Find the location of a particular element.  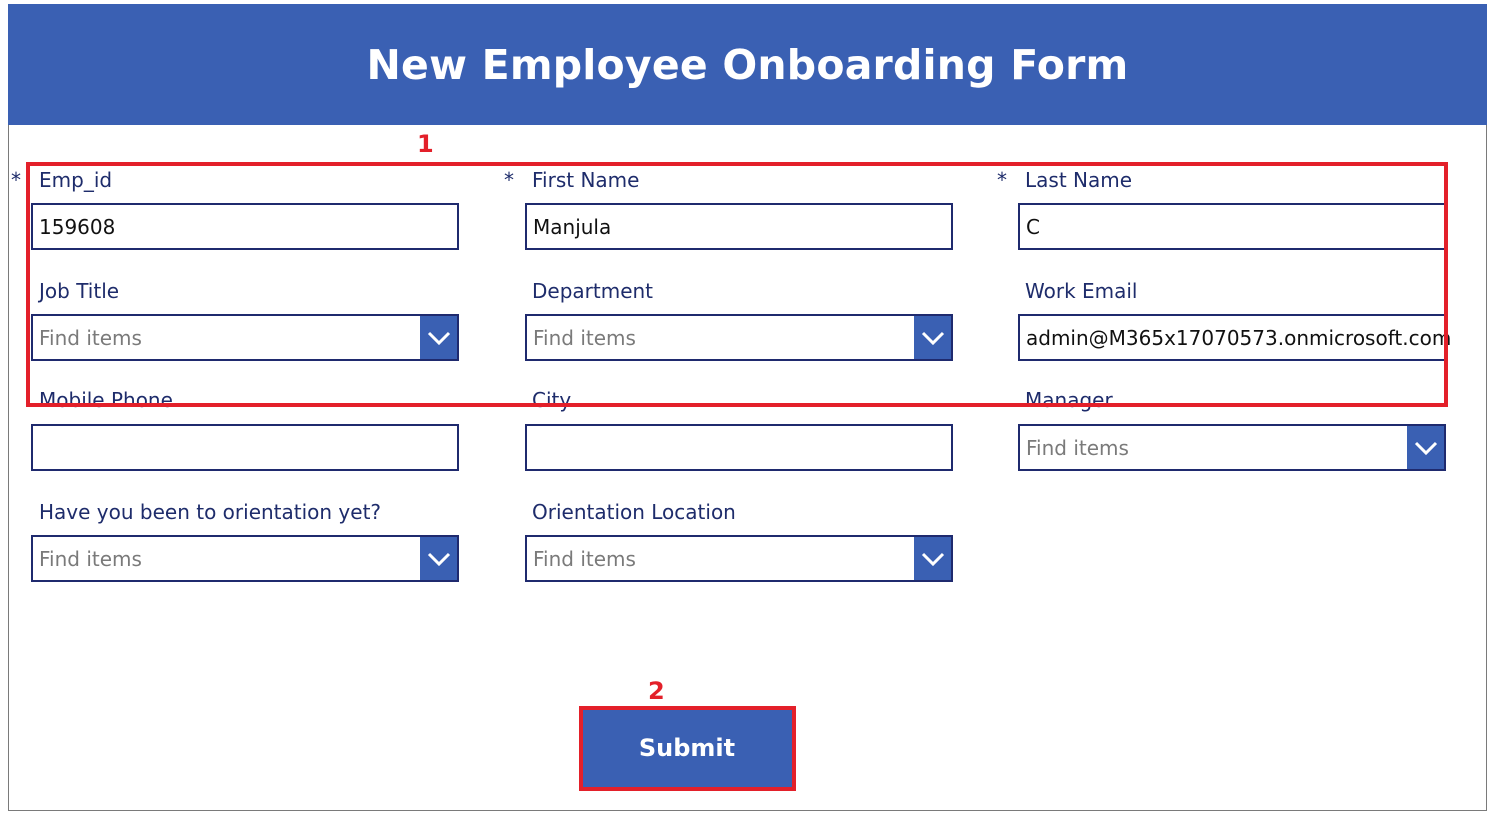

work-email-label: Work Email is located at coordinates (1081, 291).